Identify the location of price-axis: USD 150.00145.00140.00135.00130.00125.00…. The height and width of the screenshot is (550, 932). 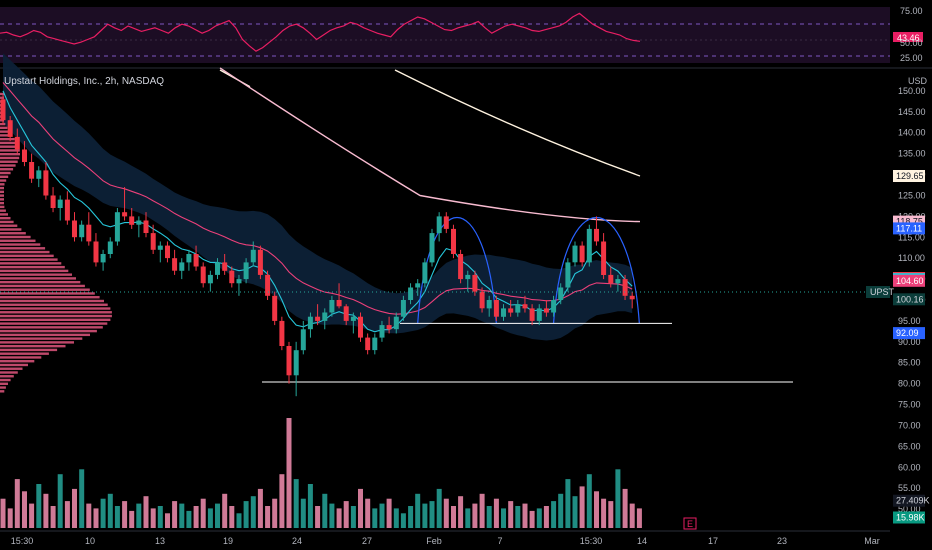
(898, 300).